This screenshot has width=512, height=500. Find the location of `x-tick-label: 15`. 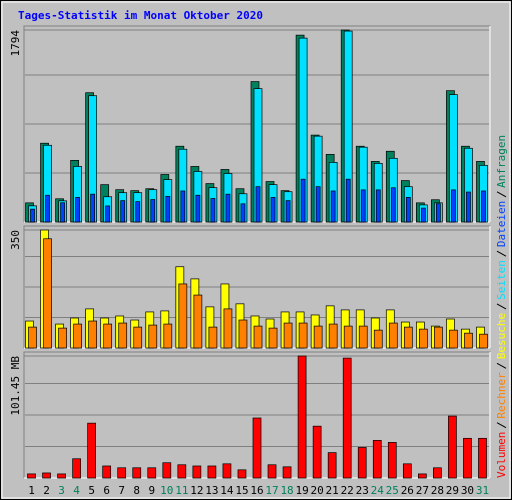

x-tick-label: 15 is located at coordinates (241, 490).